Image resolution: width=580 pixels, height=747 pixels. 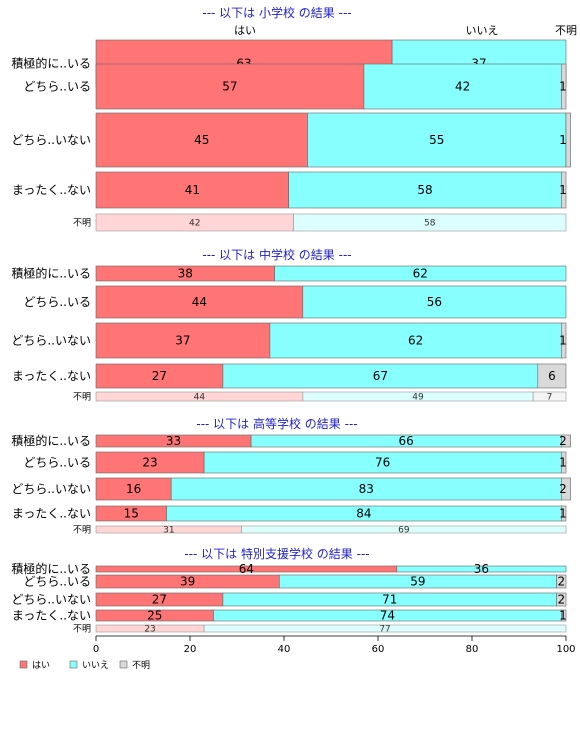 What do you see at coordinates (380, 376) in the screenshot?
I see `data-label: 67` at bounding box center [380, 376].